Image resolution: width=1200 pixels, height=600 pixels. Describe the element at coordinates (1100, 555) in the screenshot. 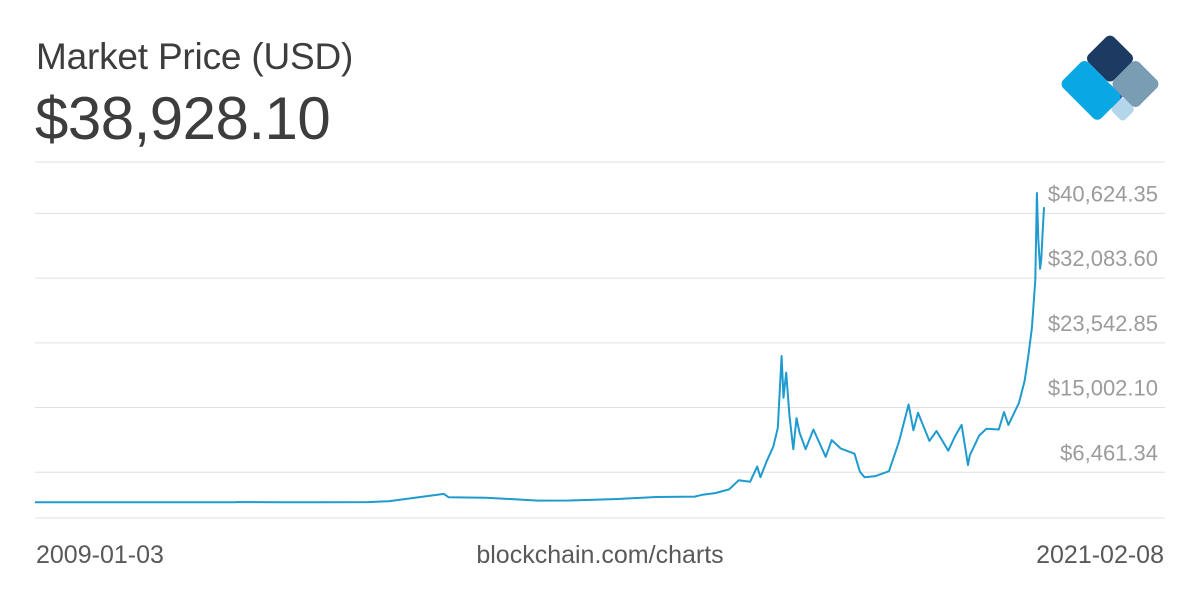

I see `end-date-label: 2021-02-08` at that location.